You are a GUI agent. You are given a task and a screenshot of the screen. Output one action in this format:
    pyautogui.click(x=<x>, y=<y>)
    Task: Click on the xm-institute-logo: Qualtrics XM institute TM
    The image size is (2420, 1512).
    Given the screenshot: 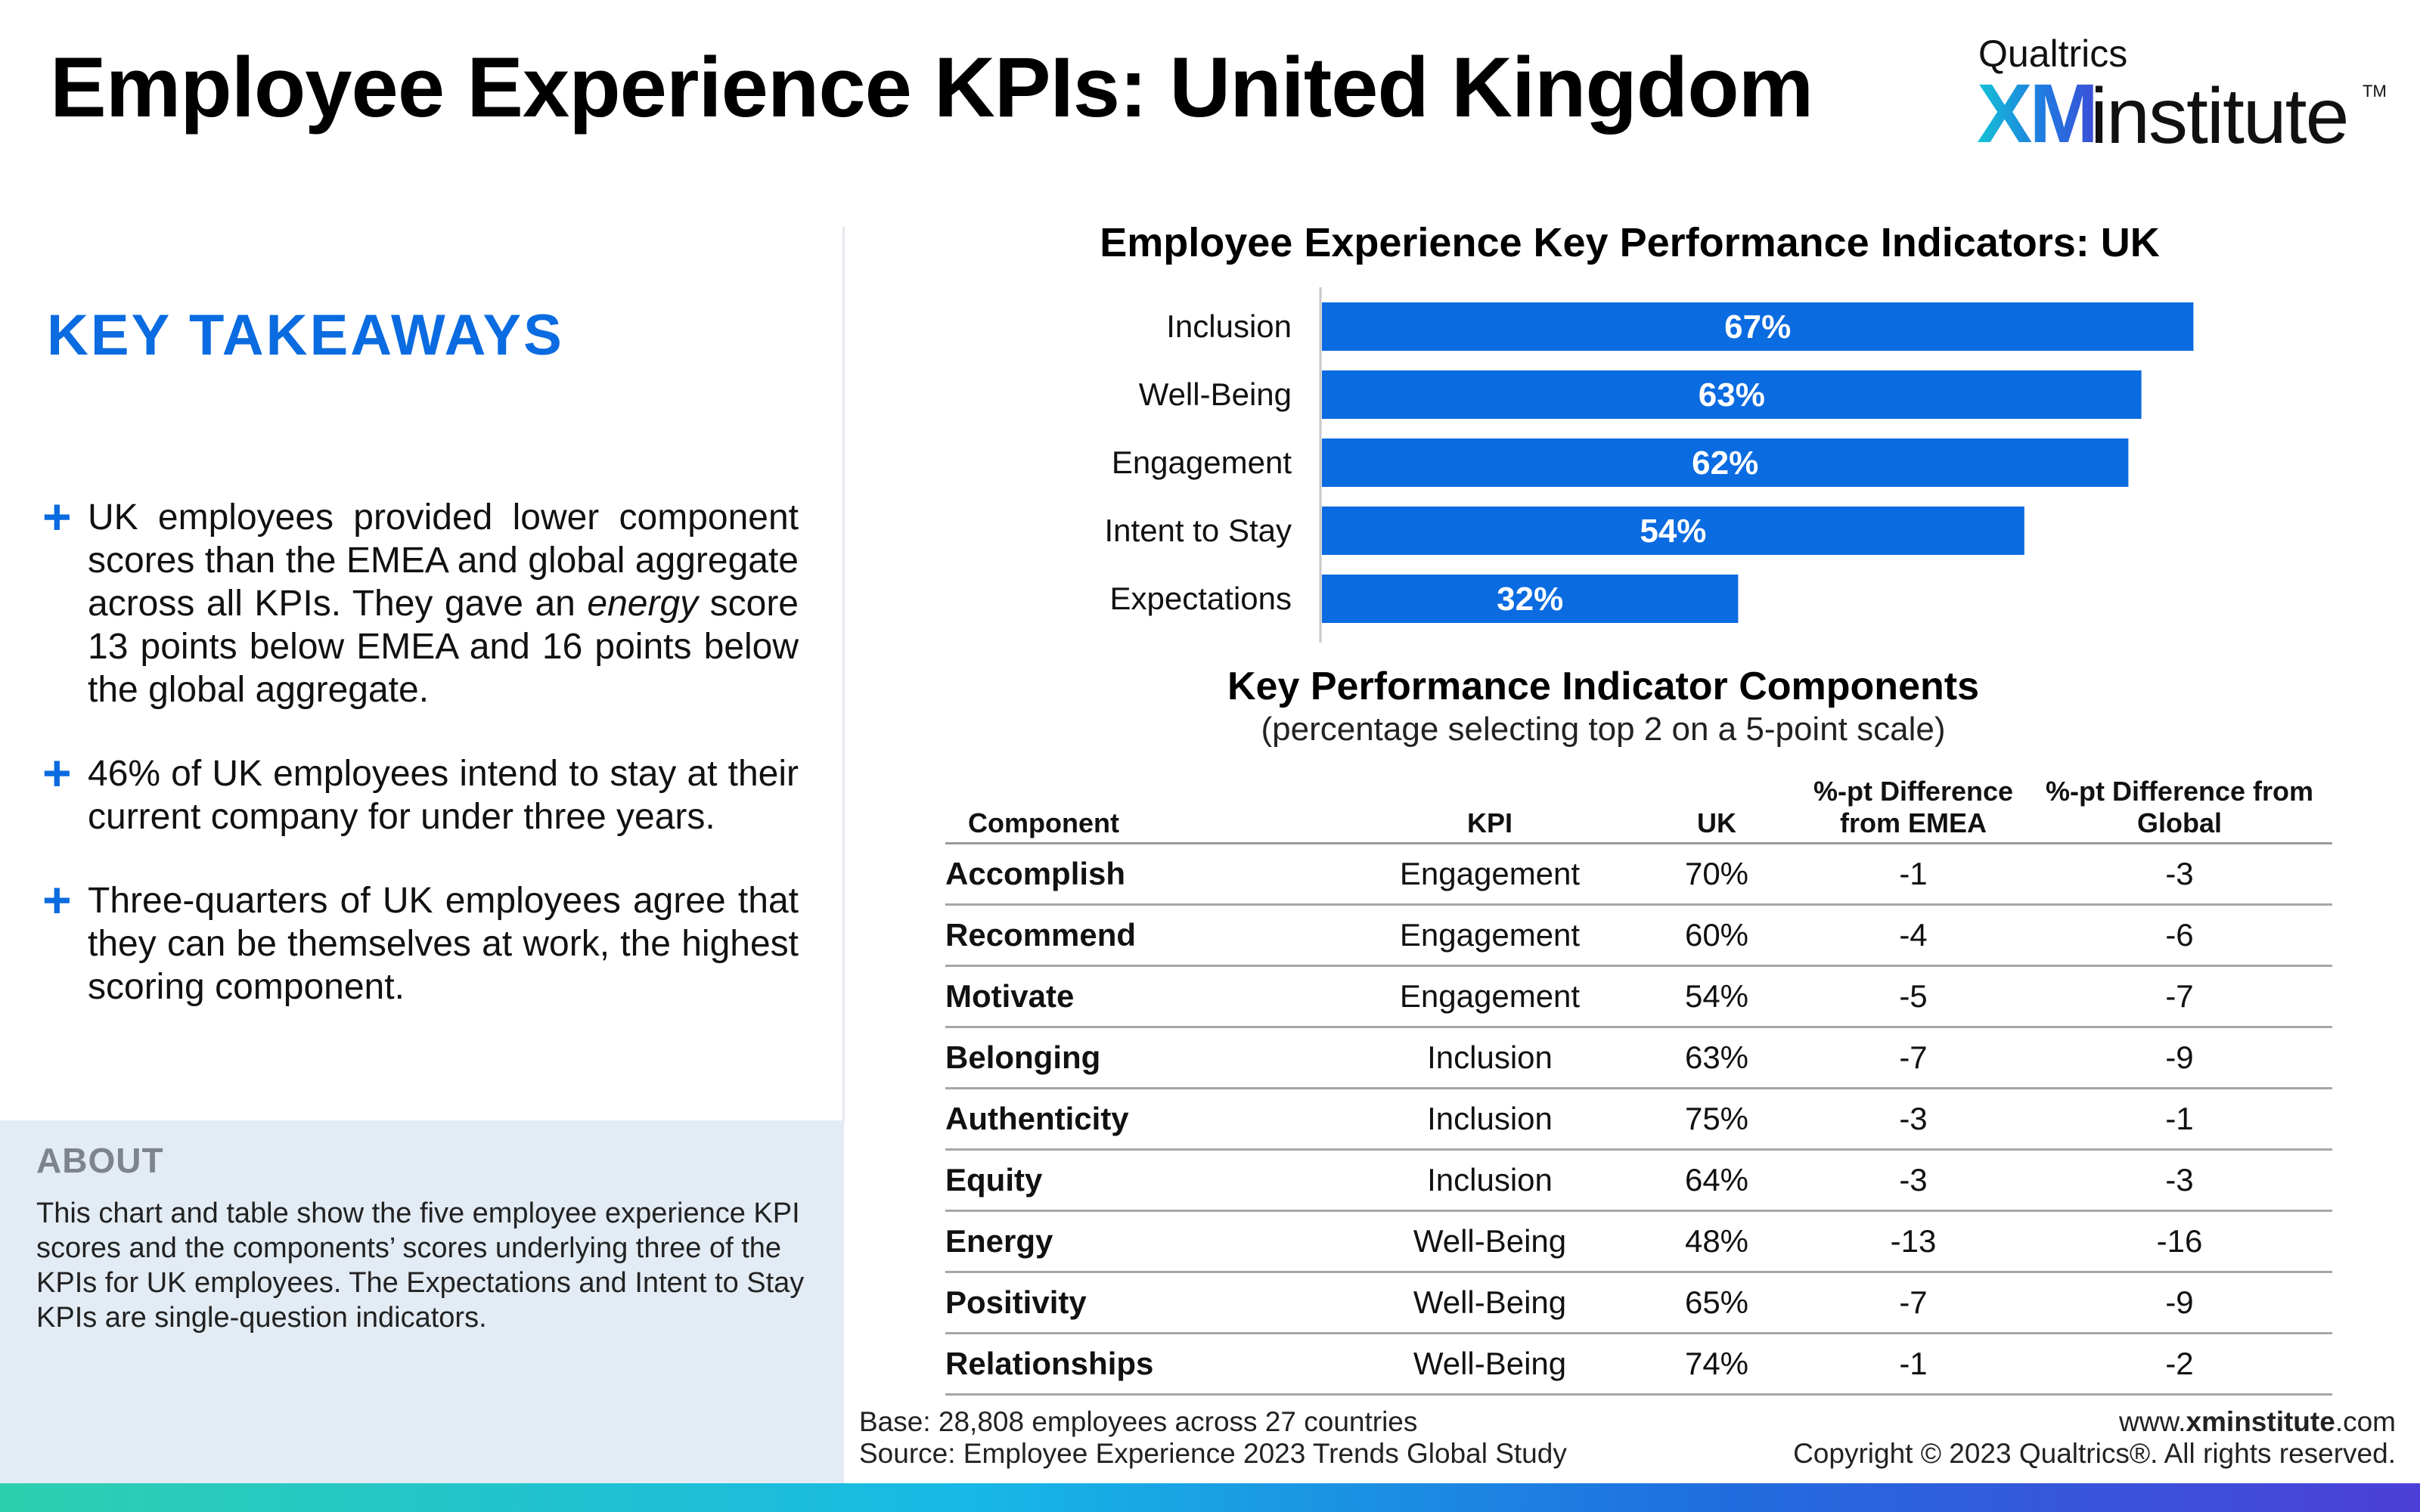 What is the action you would take?
    pyautogui.click(x=2182, y=93)
    